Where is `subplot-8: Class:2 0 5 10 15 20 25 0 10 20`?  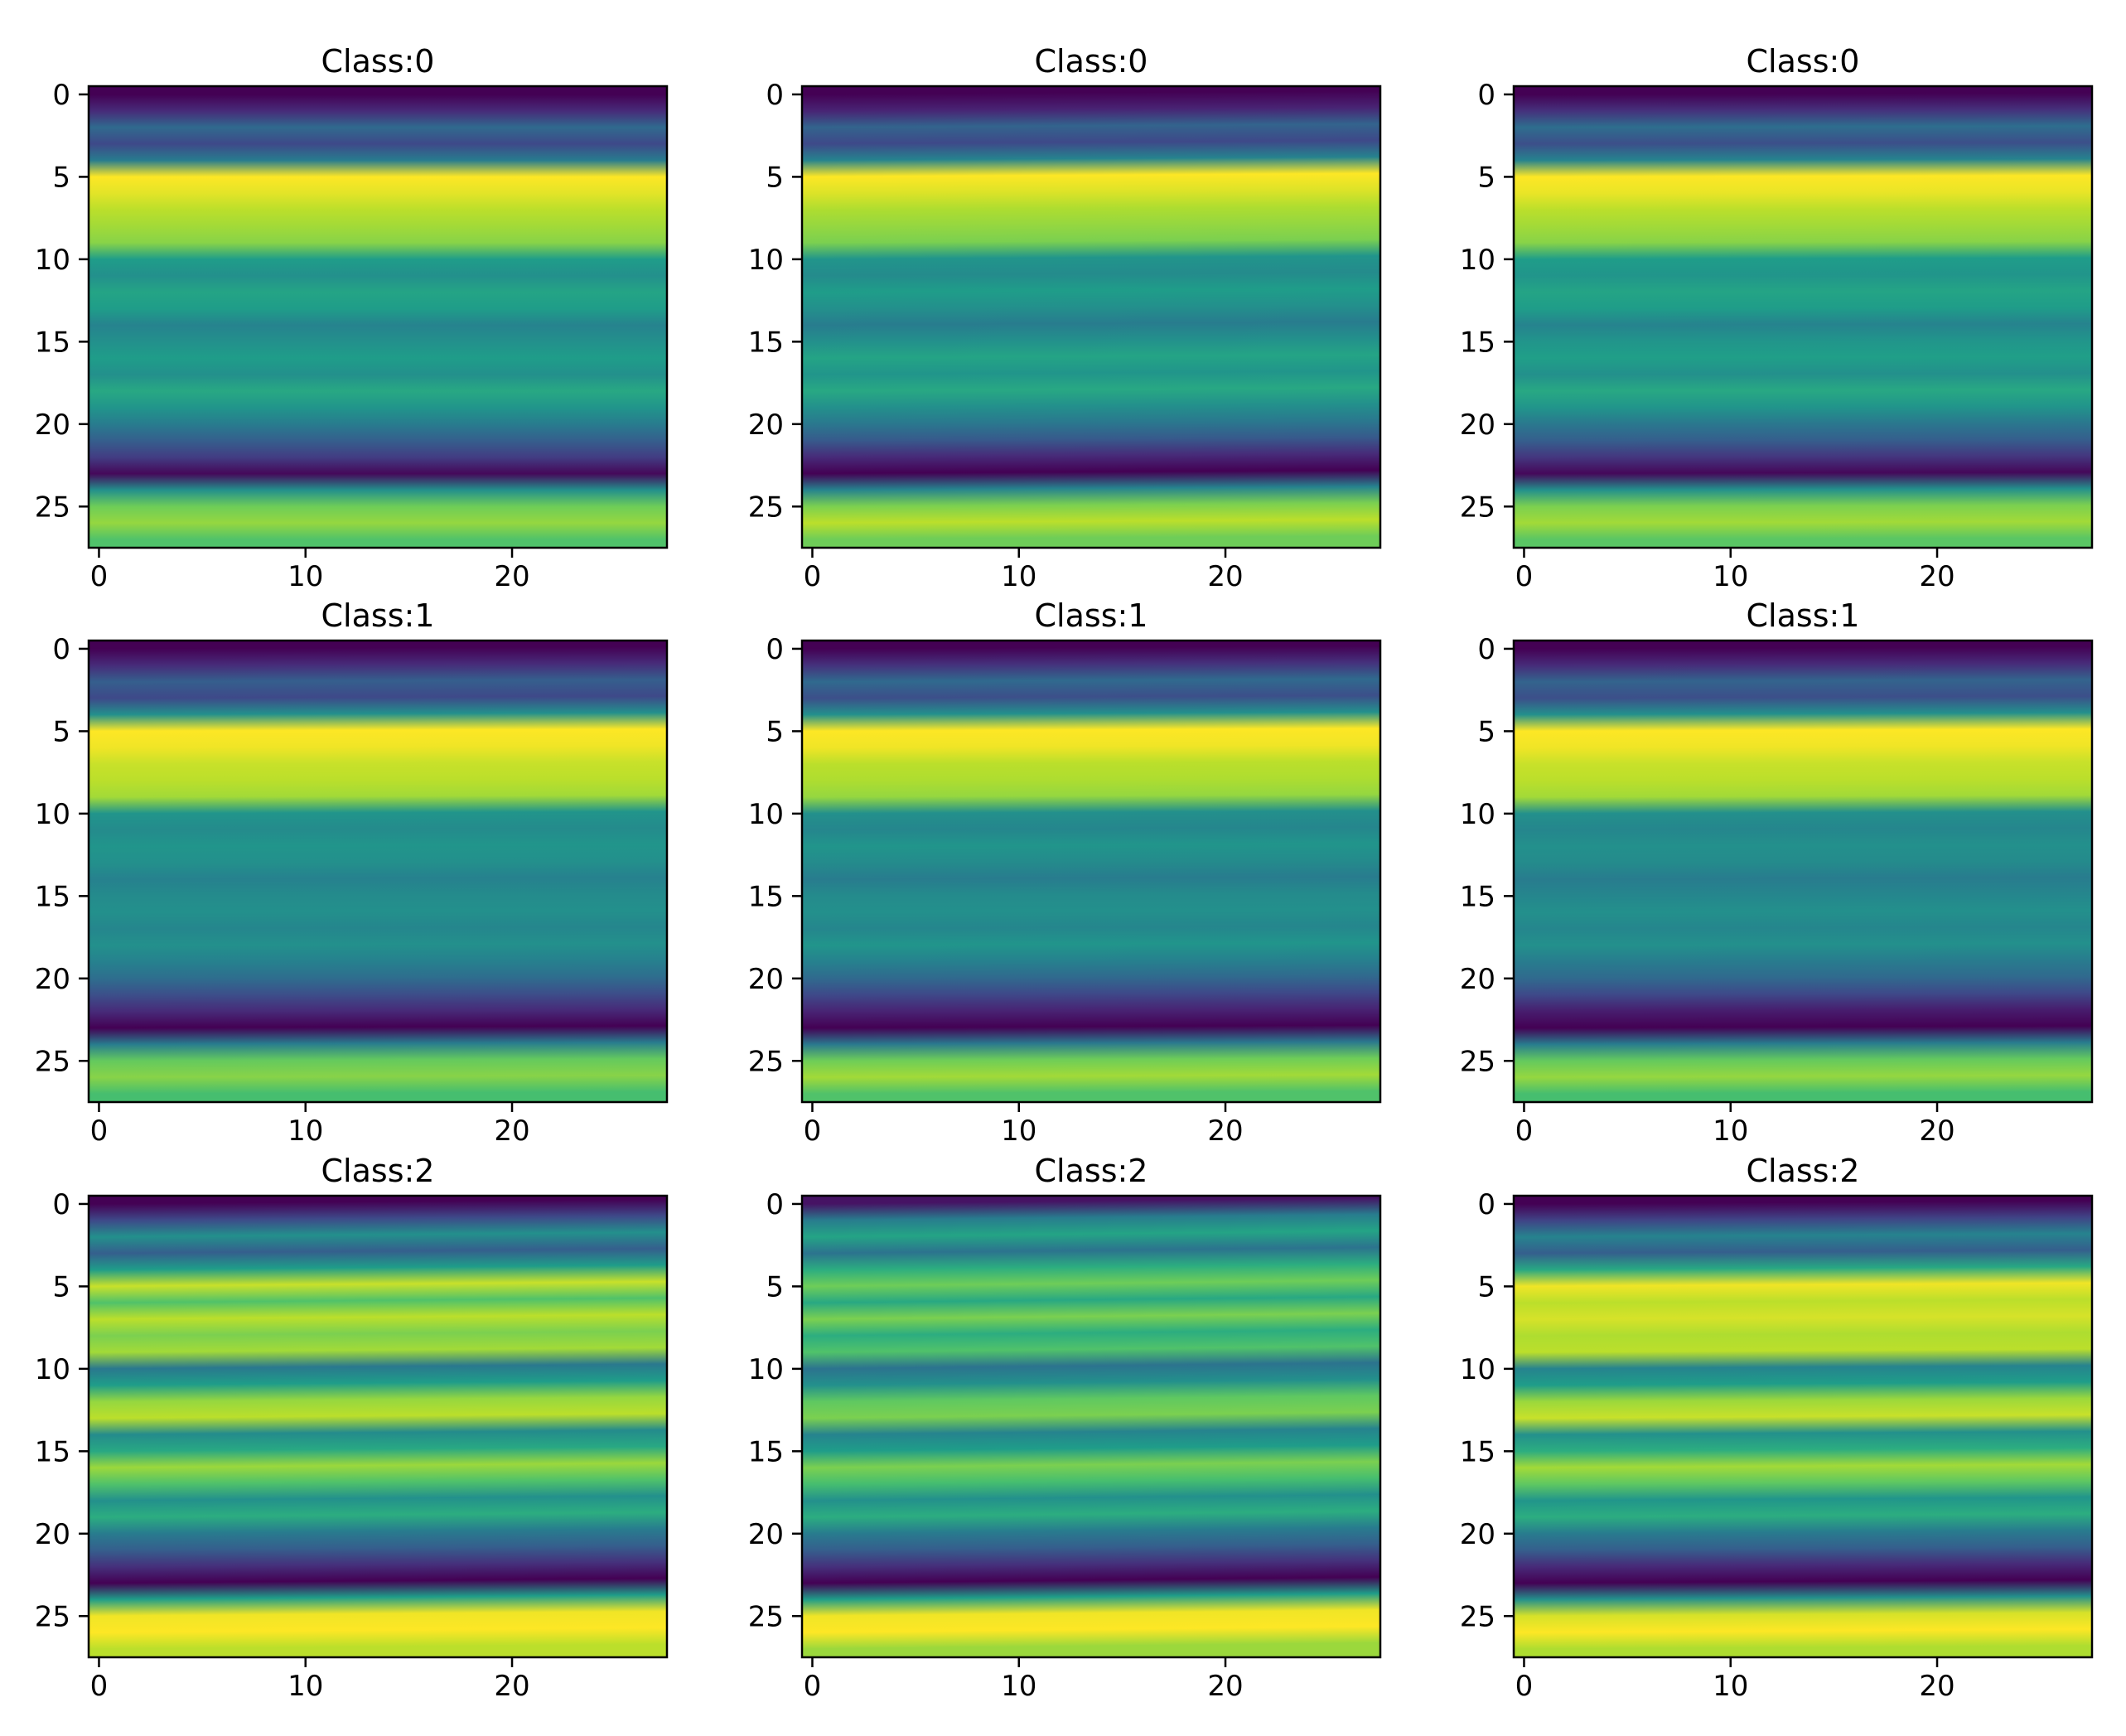
subplot-8: Class:2 0 5 10 15 20 25 0 10 20 is located at coordinates (1065, 1428).